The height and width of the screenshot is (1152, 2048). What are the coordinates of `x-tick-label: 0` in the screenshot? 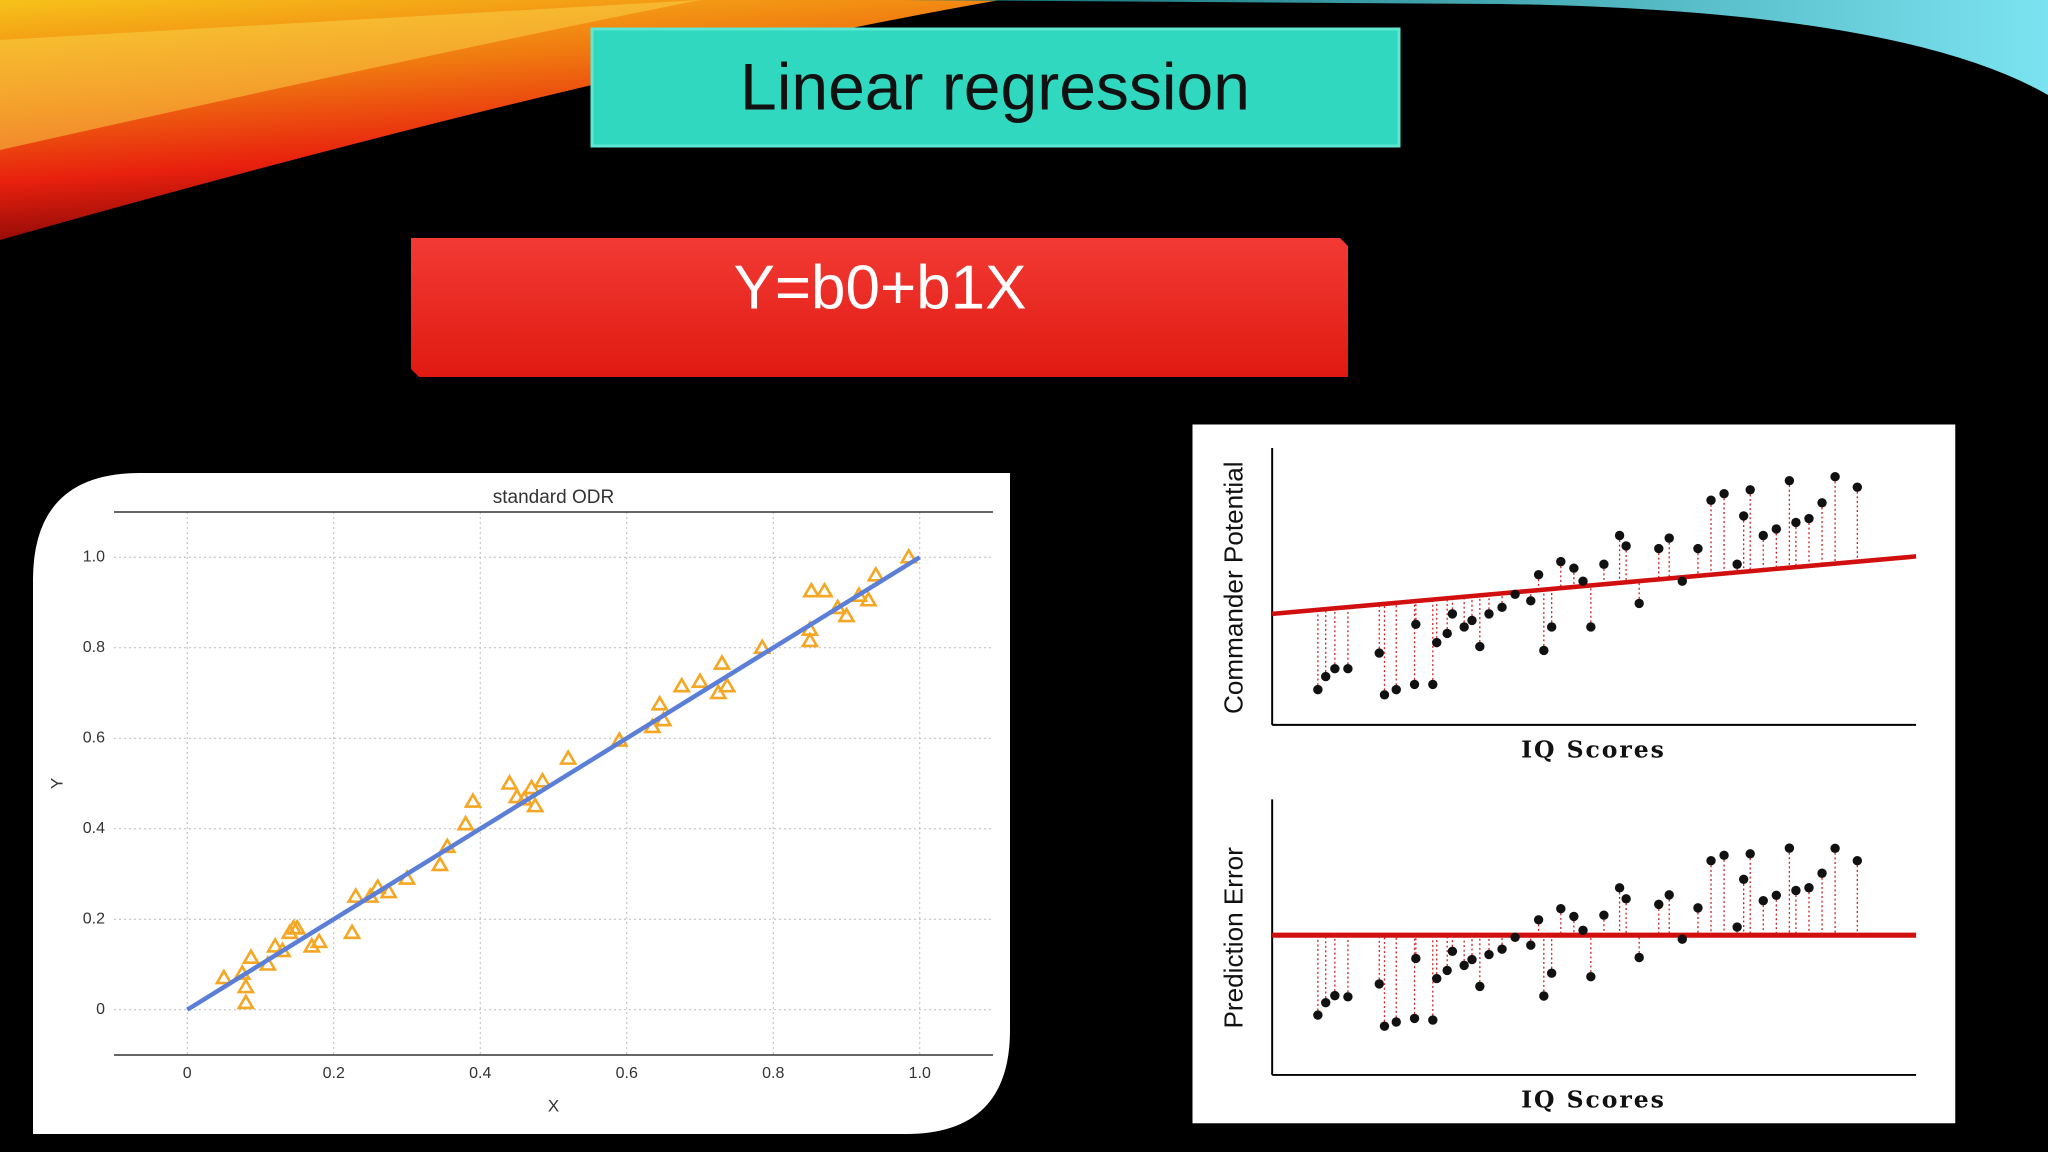 It's located at (187, 1073).